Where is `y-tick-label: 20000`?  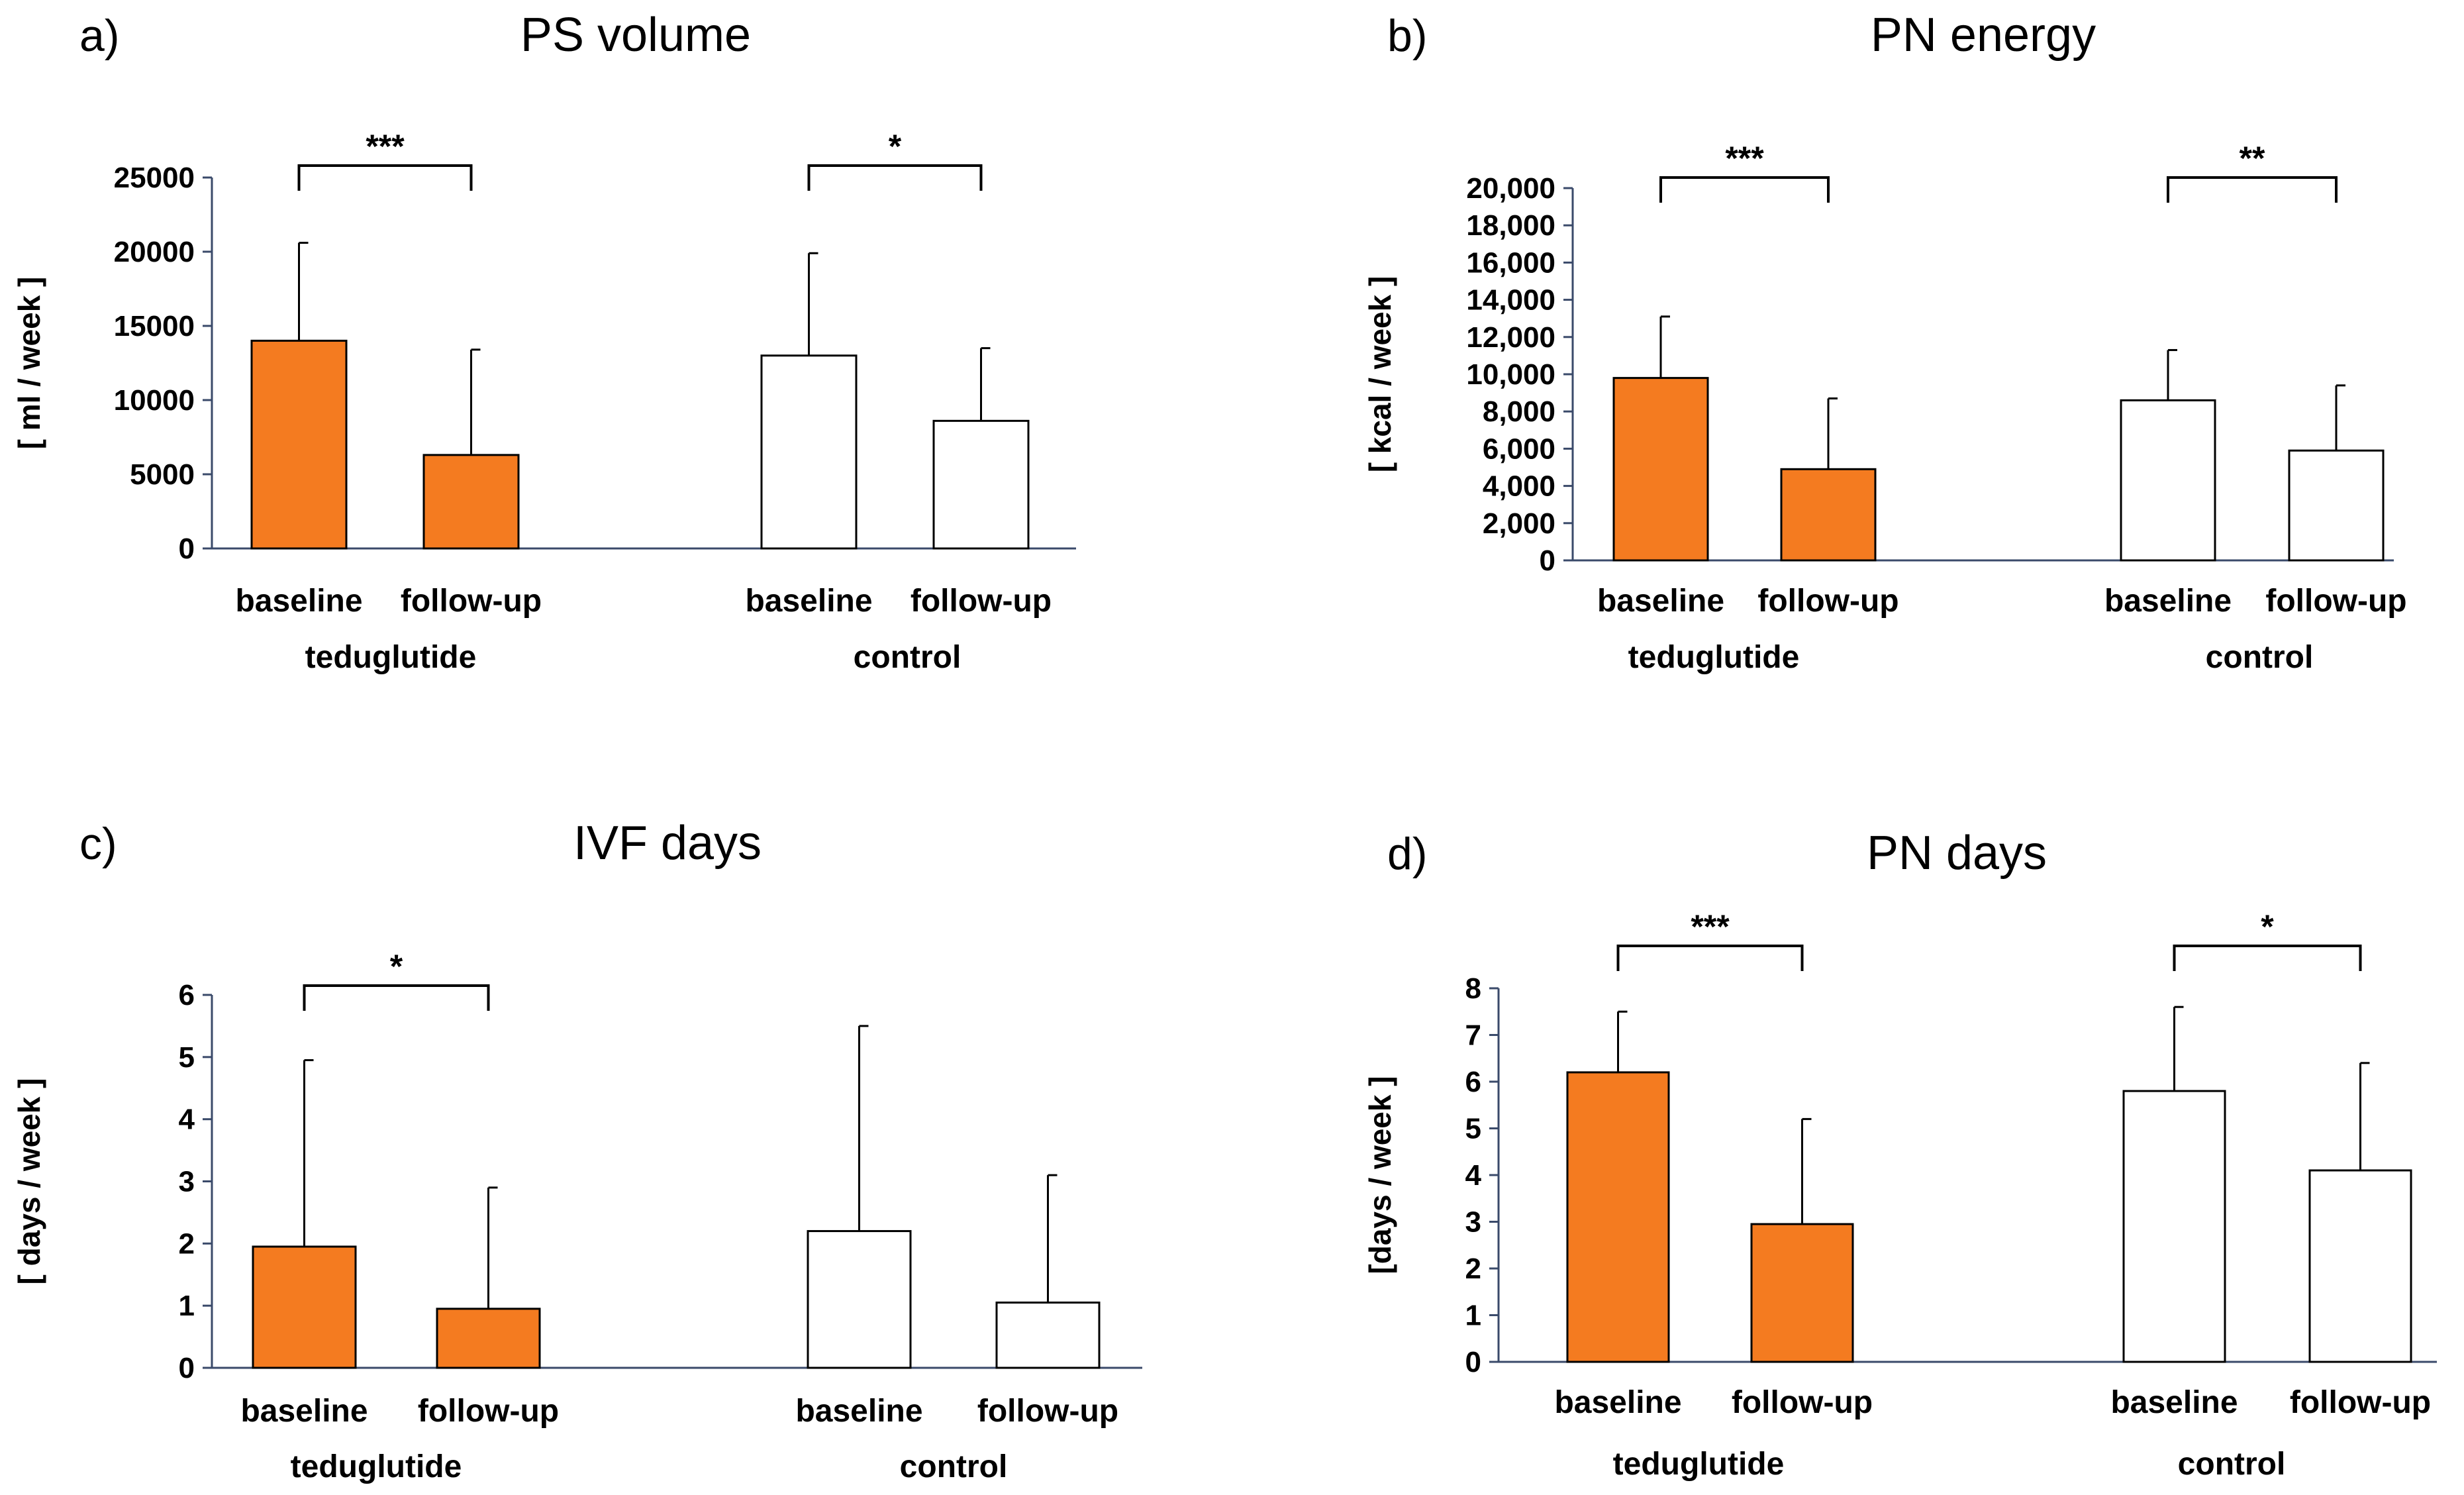 y-tick-label: 20000 is located at coordinates (154, 252).